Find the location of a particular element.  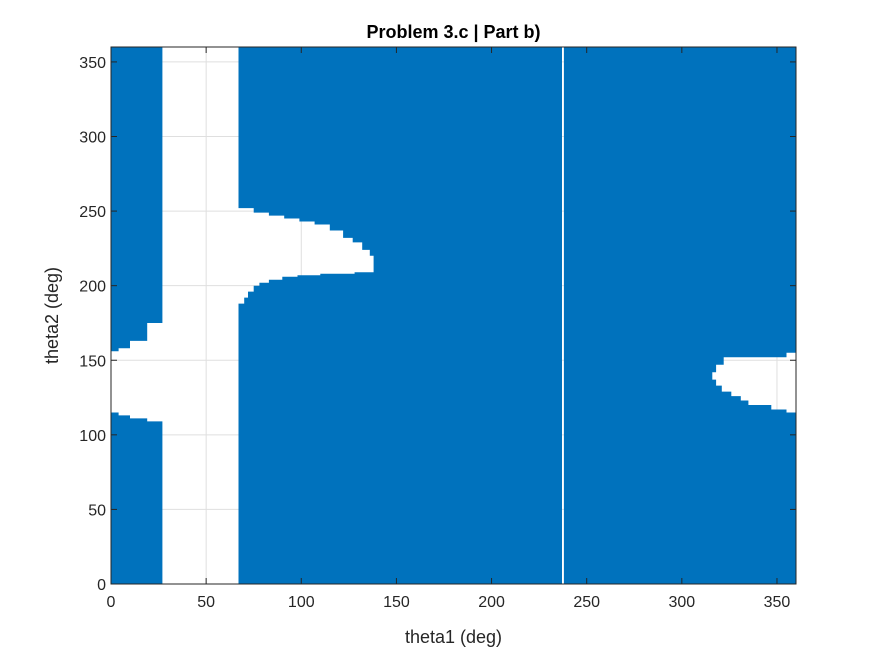

x-tick-label: 100 is located at coordinates (301, 602).